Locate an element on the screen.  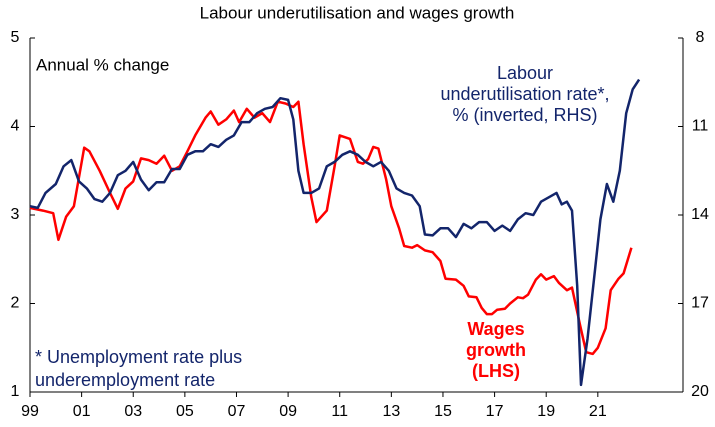
y-tick-label: 2 is located at coordinates (15, 303).